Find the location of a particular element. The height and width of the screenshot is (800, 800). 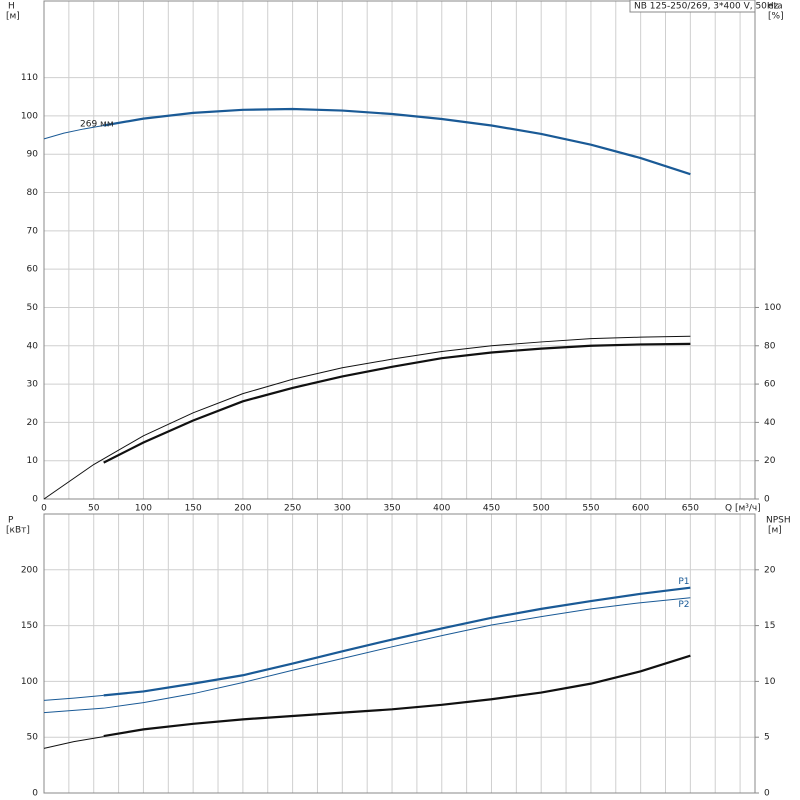

series-label: P2 is located at coordinates (683, 605).